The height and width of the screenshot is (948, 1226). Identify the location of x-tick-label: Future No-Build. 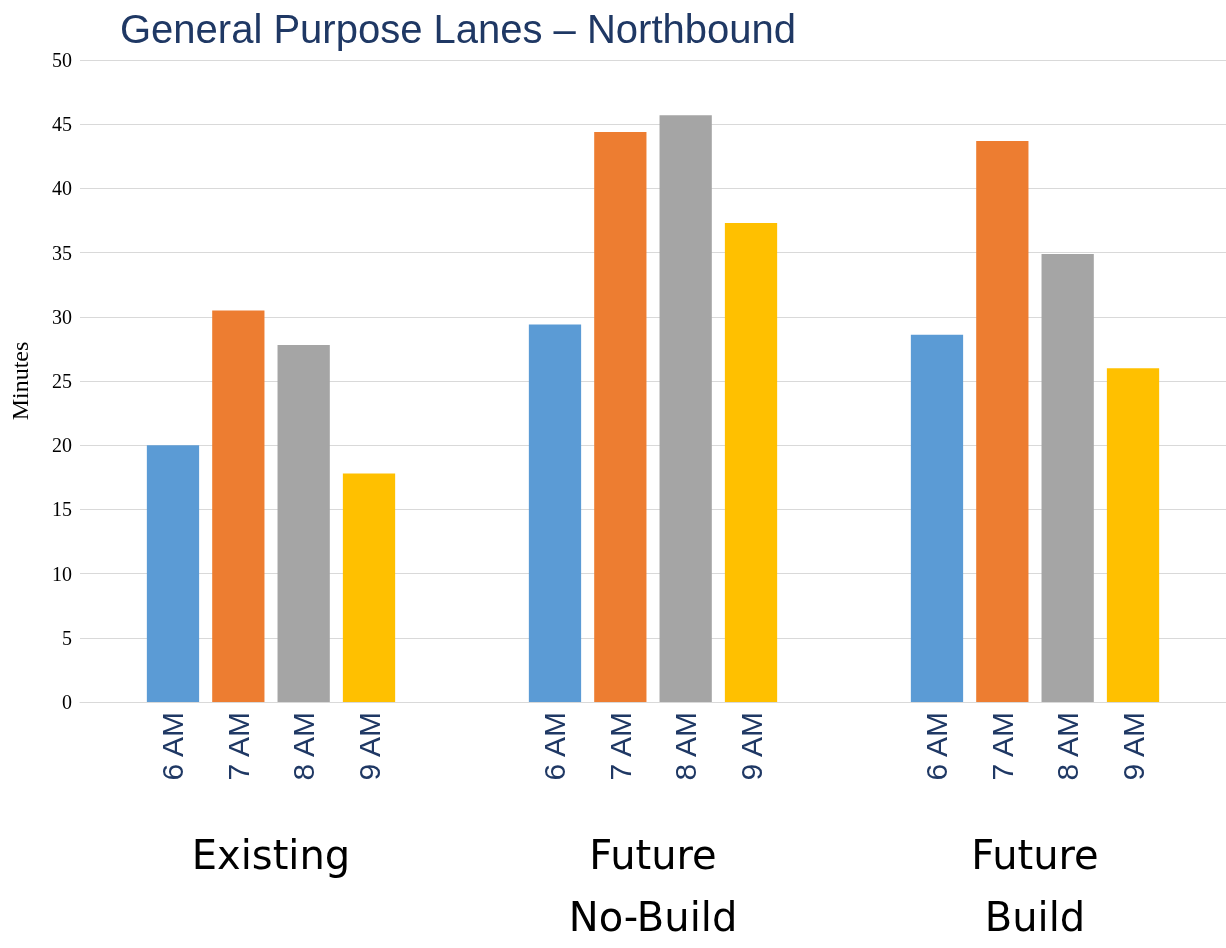
(653, 886).